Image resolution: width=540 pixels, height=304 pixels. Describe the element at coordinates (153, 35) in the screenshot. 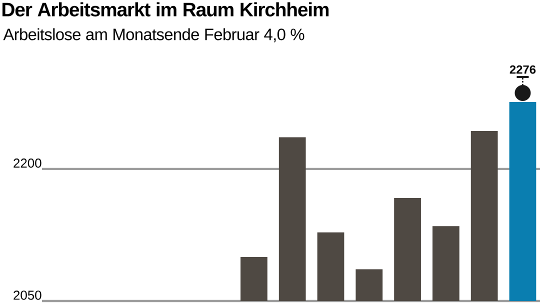

I see `chart-subtitle: Arbeitslose am Monatsende Februar 4,0 %` at that location.